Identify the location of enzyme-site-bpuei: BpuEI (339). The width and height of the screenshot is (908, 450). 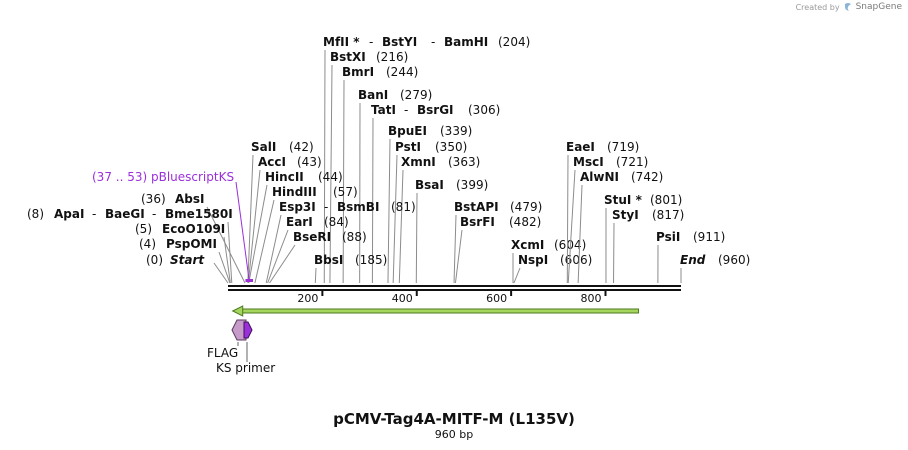
(429, 204).